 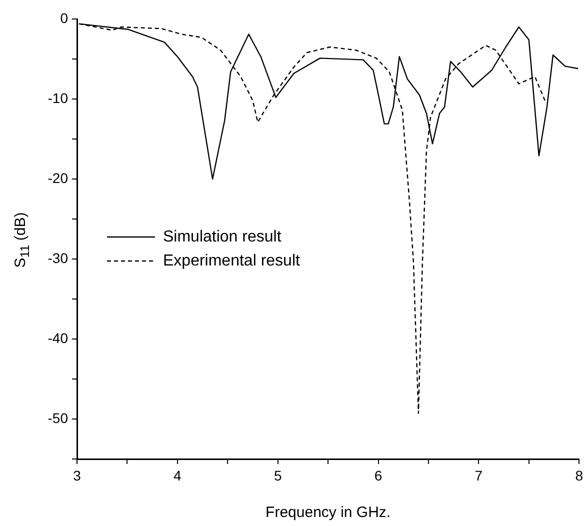 I want to click on y-tick-label: -30, so click(x=58, y=258).